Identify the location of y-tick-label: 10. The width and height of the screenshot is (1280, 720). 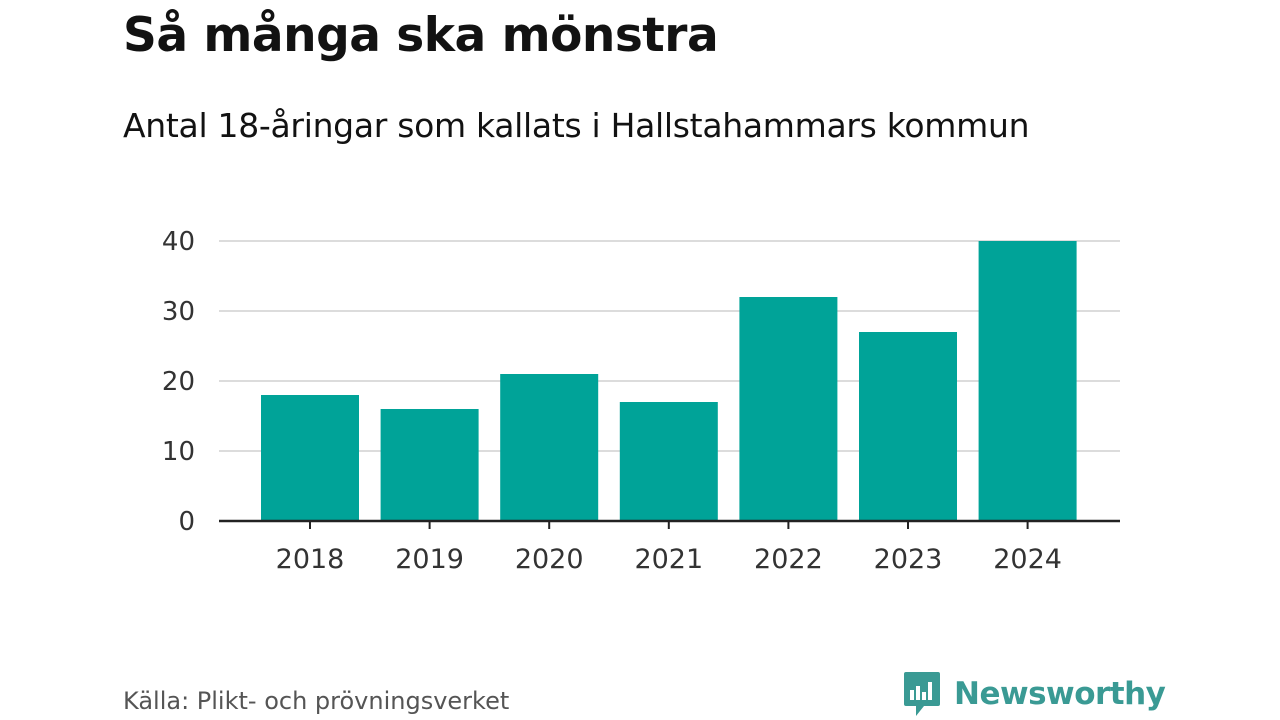
(178, 452).